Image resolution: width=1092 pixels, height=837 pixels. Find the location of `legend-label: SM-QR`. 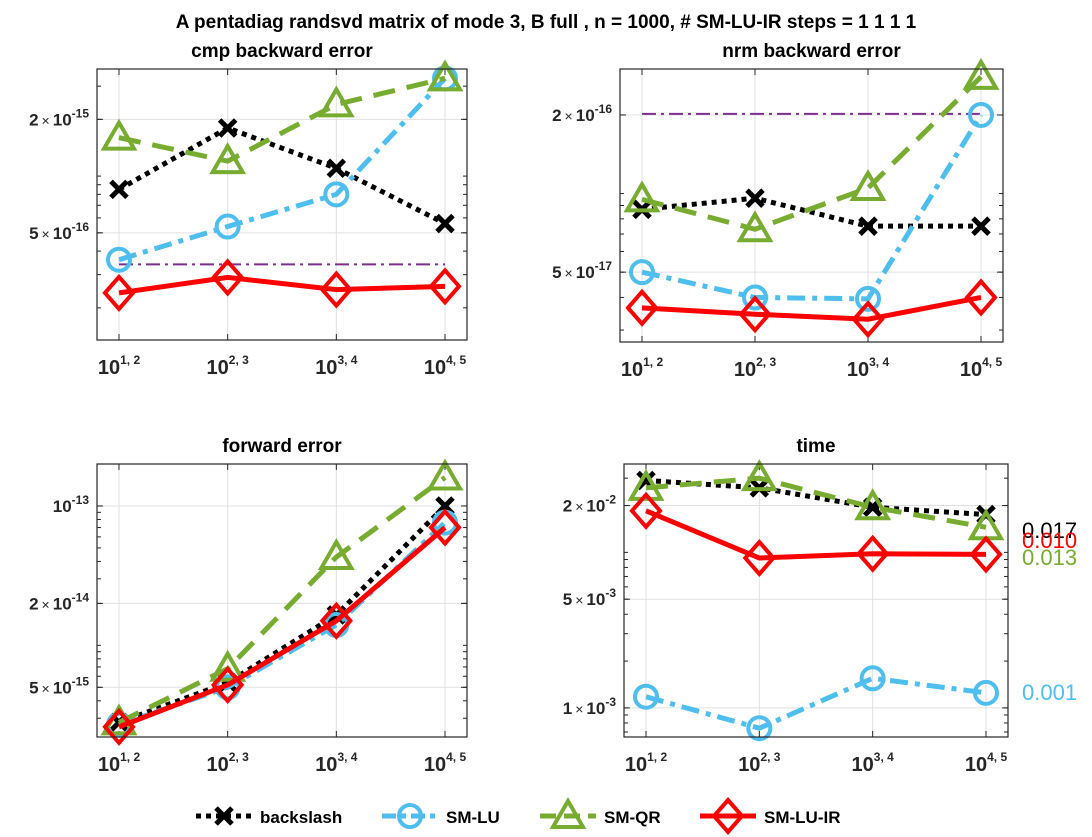

legend-label: SM-QR is located at coordinates (632, 817).